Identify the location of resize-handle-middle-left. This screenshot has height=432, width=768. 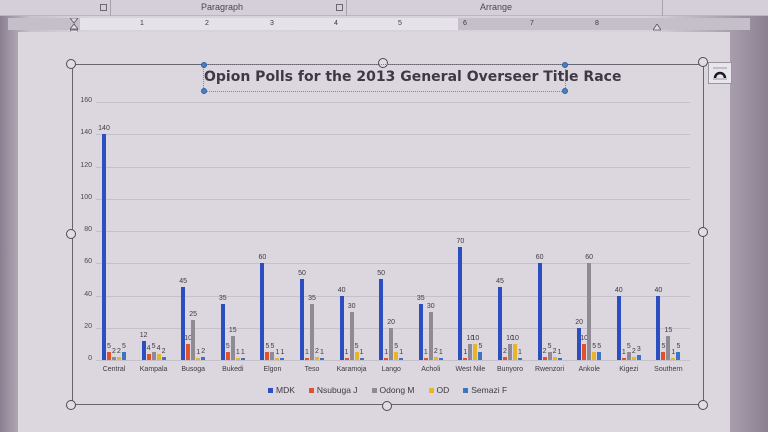
(71, 234).